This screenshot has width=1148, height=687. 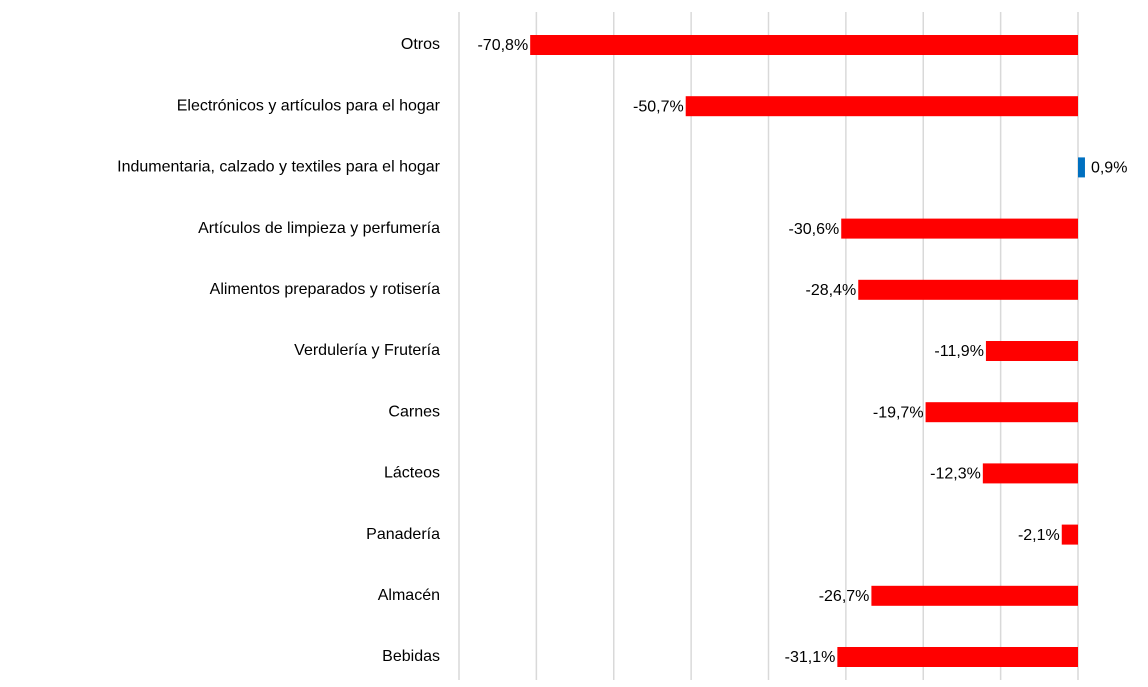 I want to click on category-label: Artículos de limpieza y perfumería, so click(x=319, y=228).